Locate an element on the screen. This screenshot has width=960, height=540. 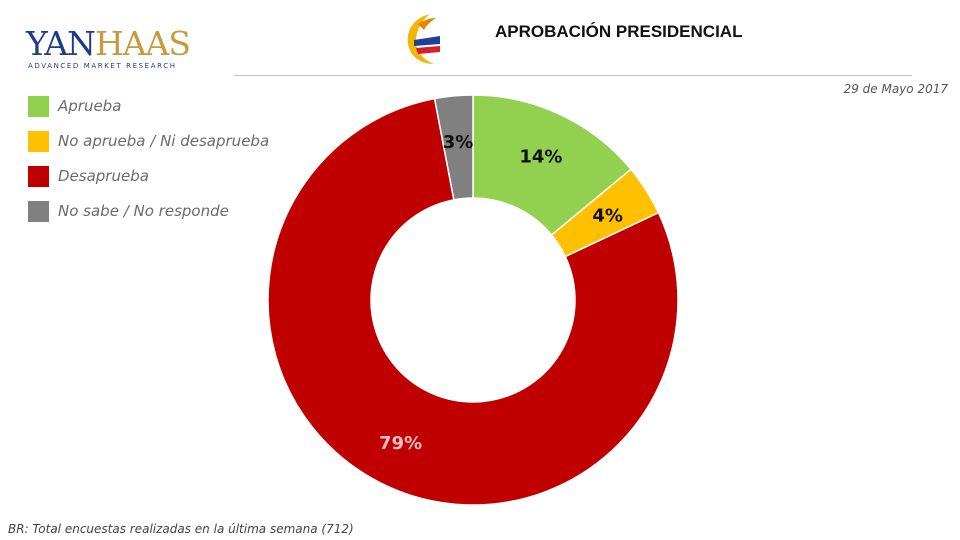
slice-no-aprueba-ni-desaprueba-label: 4% is located at coordinates (607, 216).